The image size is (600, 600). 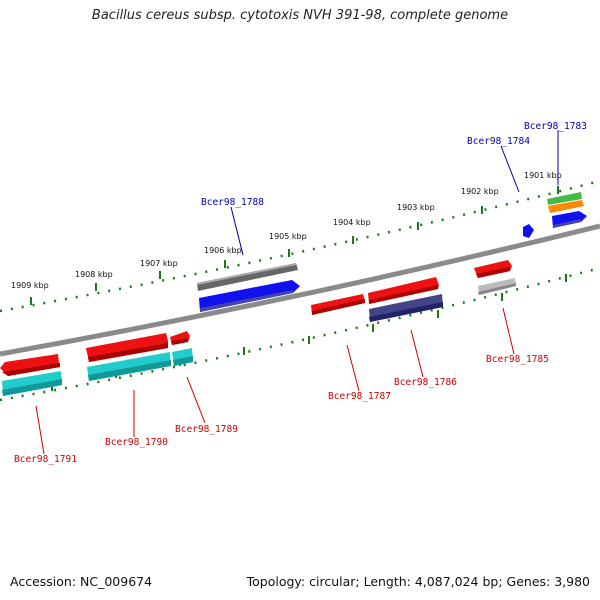 I want to click on gene-bcer98-1789-cyan, so click(x=182, y=357).